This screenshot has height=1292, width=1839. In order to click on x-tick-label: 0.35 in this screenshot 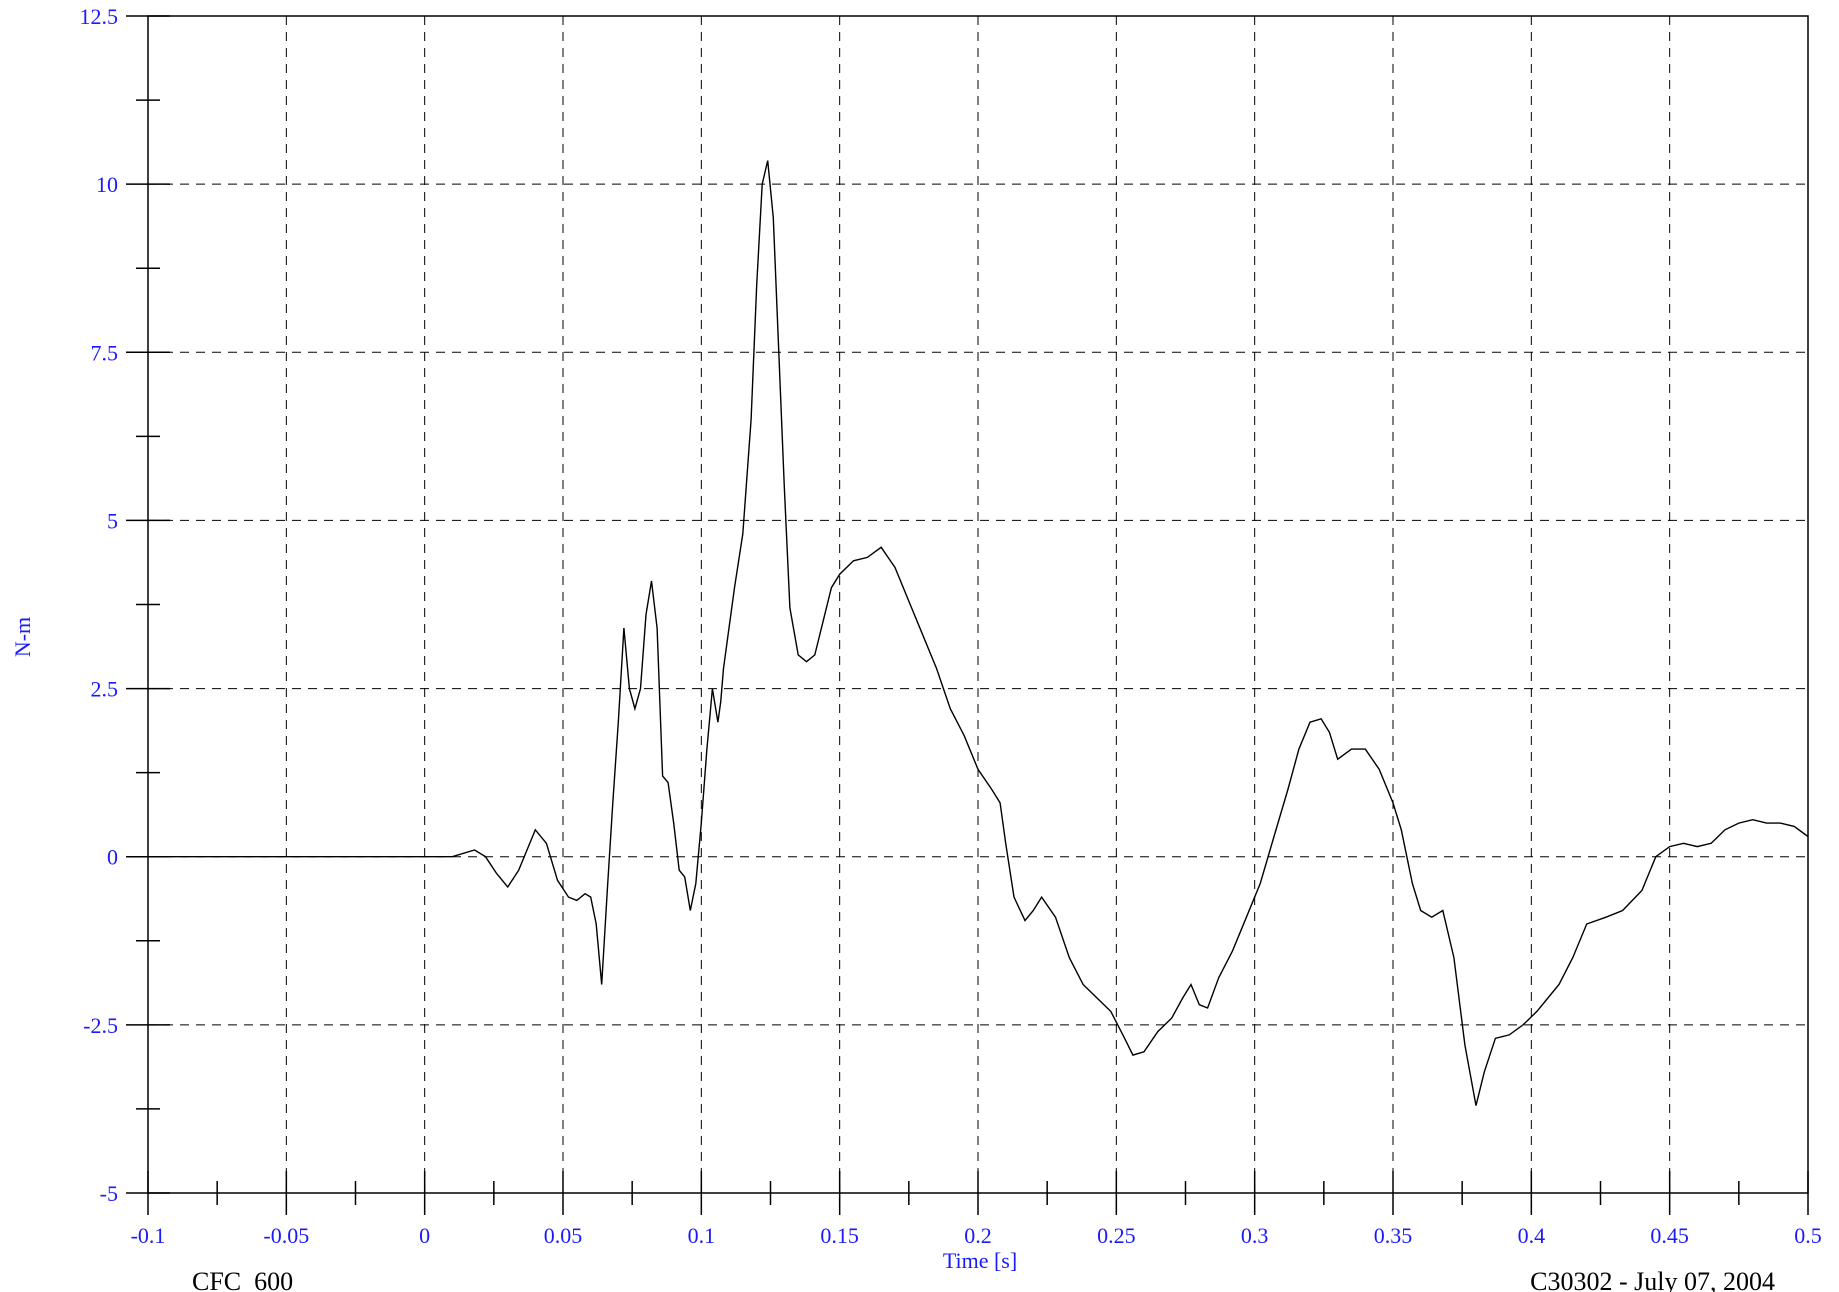, I will do `click(1393, 1235)`.